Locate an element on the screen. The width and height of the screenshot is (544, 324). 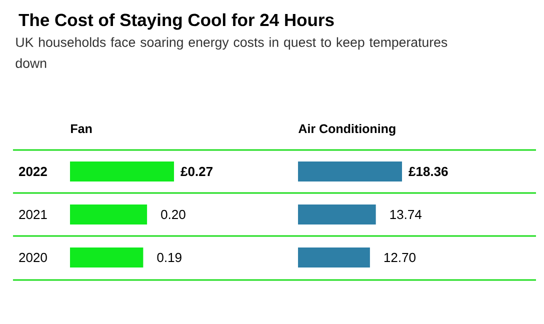
y-tick-label: 2021 is located at coordinates (33, 215).